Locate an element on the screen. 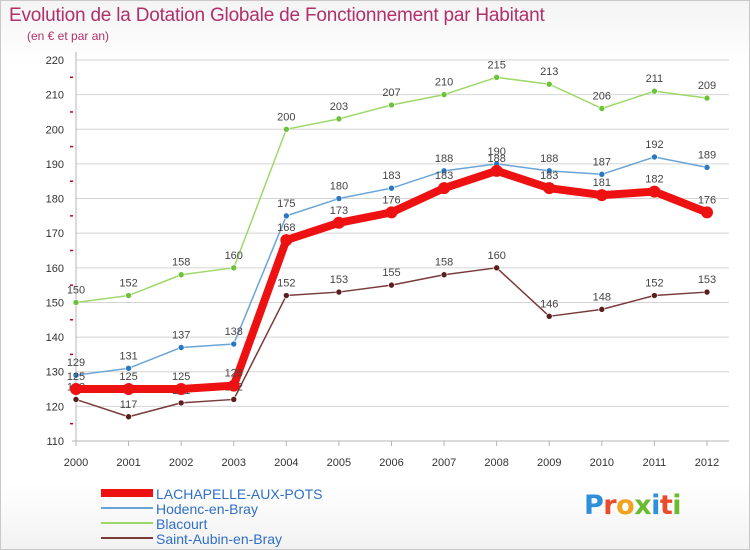 The height and width of the screenshot is (550, 750). y-tick-label: 160 is located at coordinates (55, 269).